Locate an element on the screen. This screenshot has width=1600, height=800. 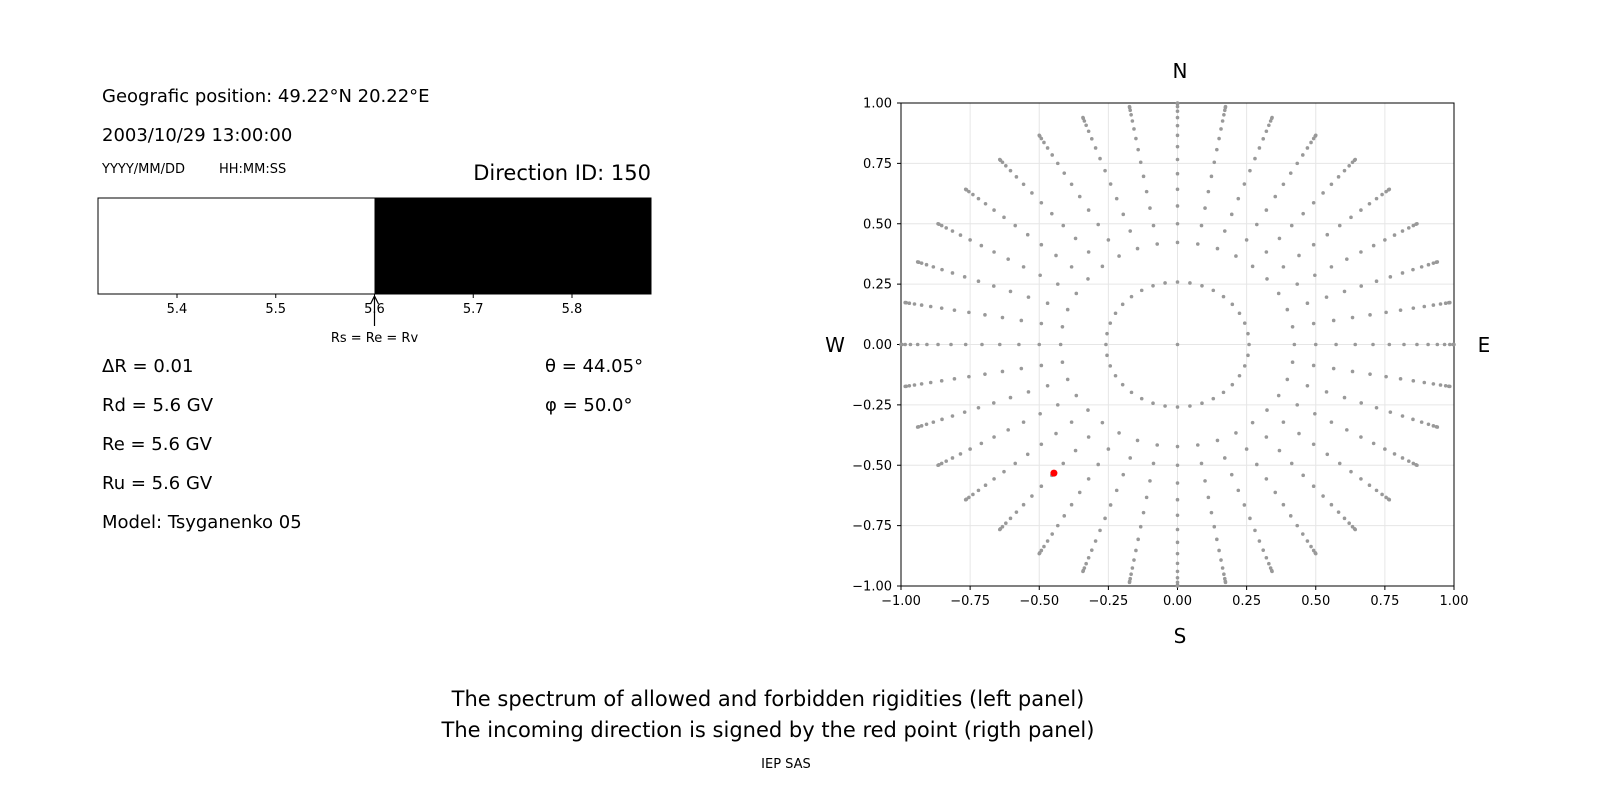
date-format: YYYY/MM/DD is located at coordinates (143, 169).